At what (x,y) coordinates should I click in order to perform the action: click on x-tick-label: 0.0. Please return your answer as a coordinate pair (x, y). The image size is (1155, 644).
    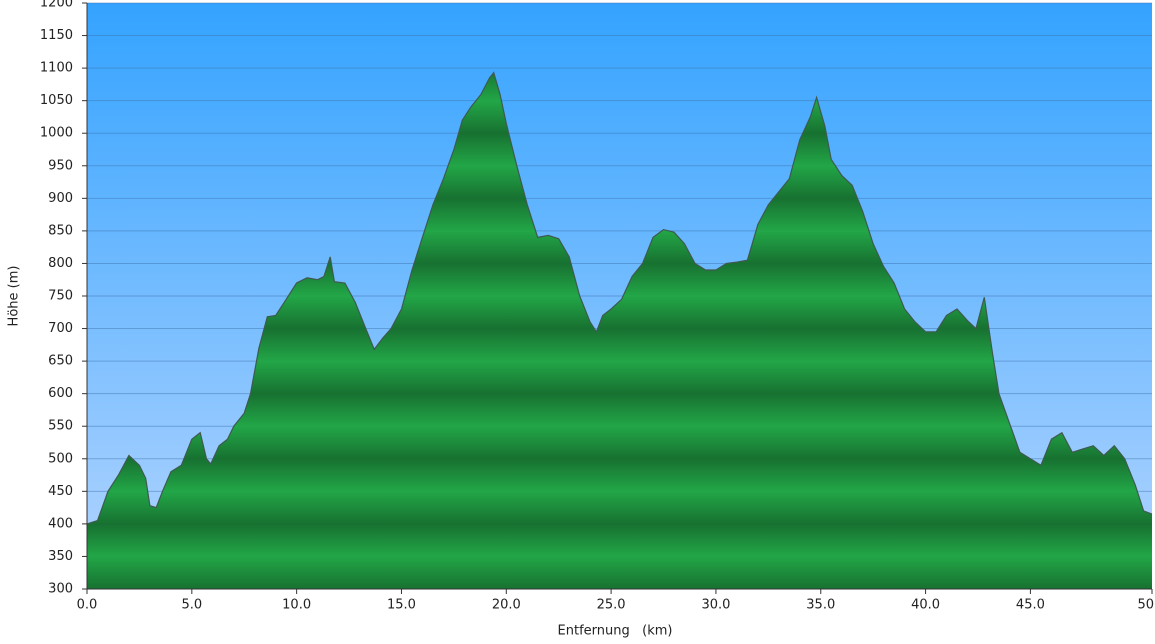
    Looking at the image, I should click on (87, 605).